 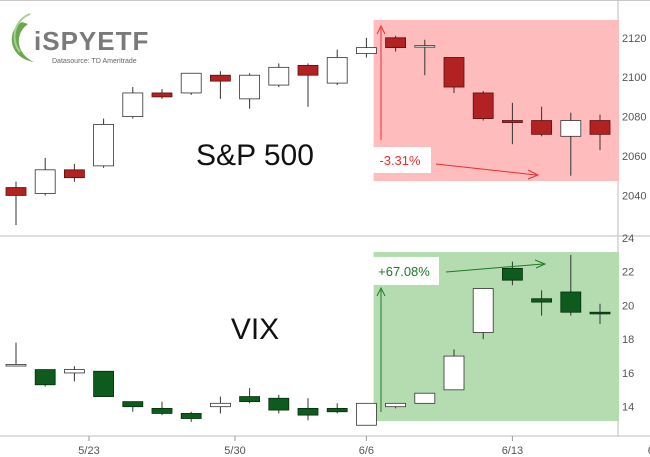 What do you see at coordinates (22, 33) in the screenshot?
I see `logo-swoosh-arc-icon` at bounding box center [22, 33].